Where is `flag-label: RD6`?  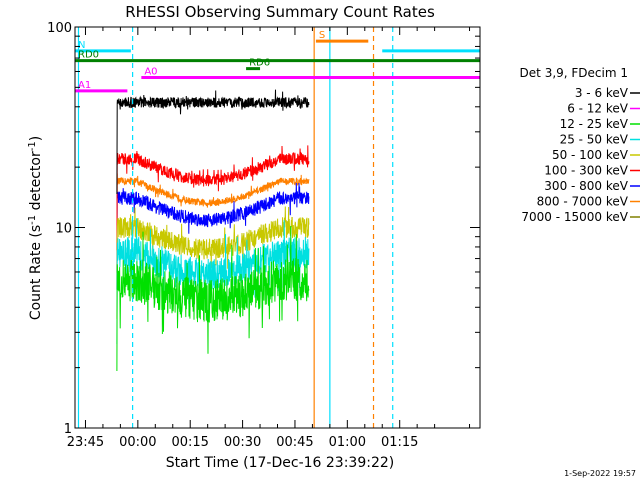
flag-label: RD6 is located at coordinates (259, 63).